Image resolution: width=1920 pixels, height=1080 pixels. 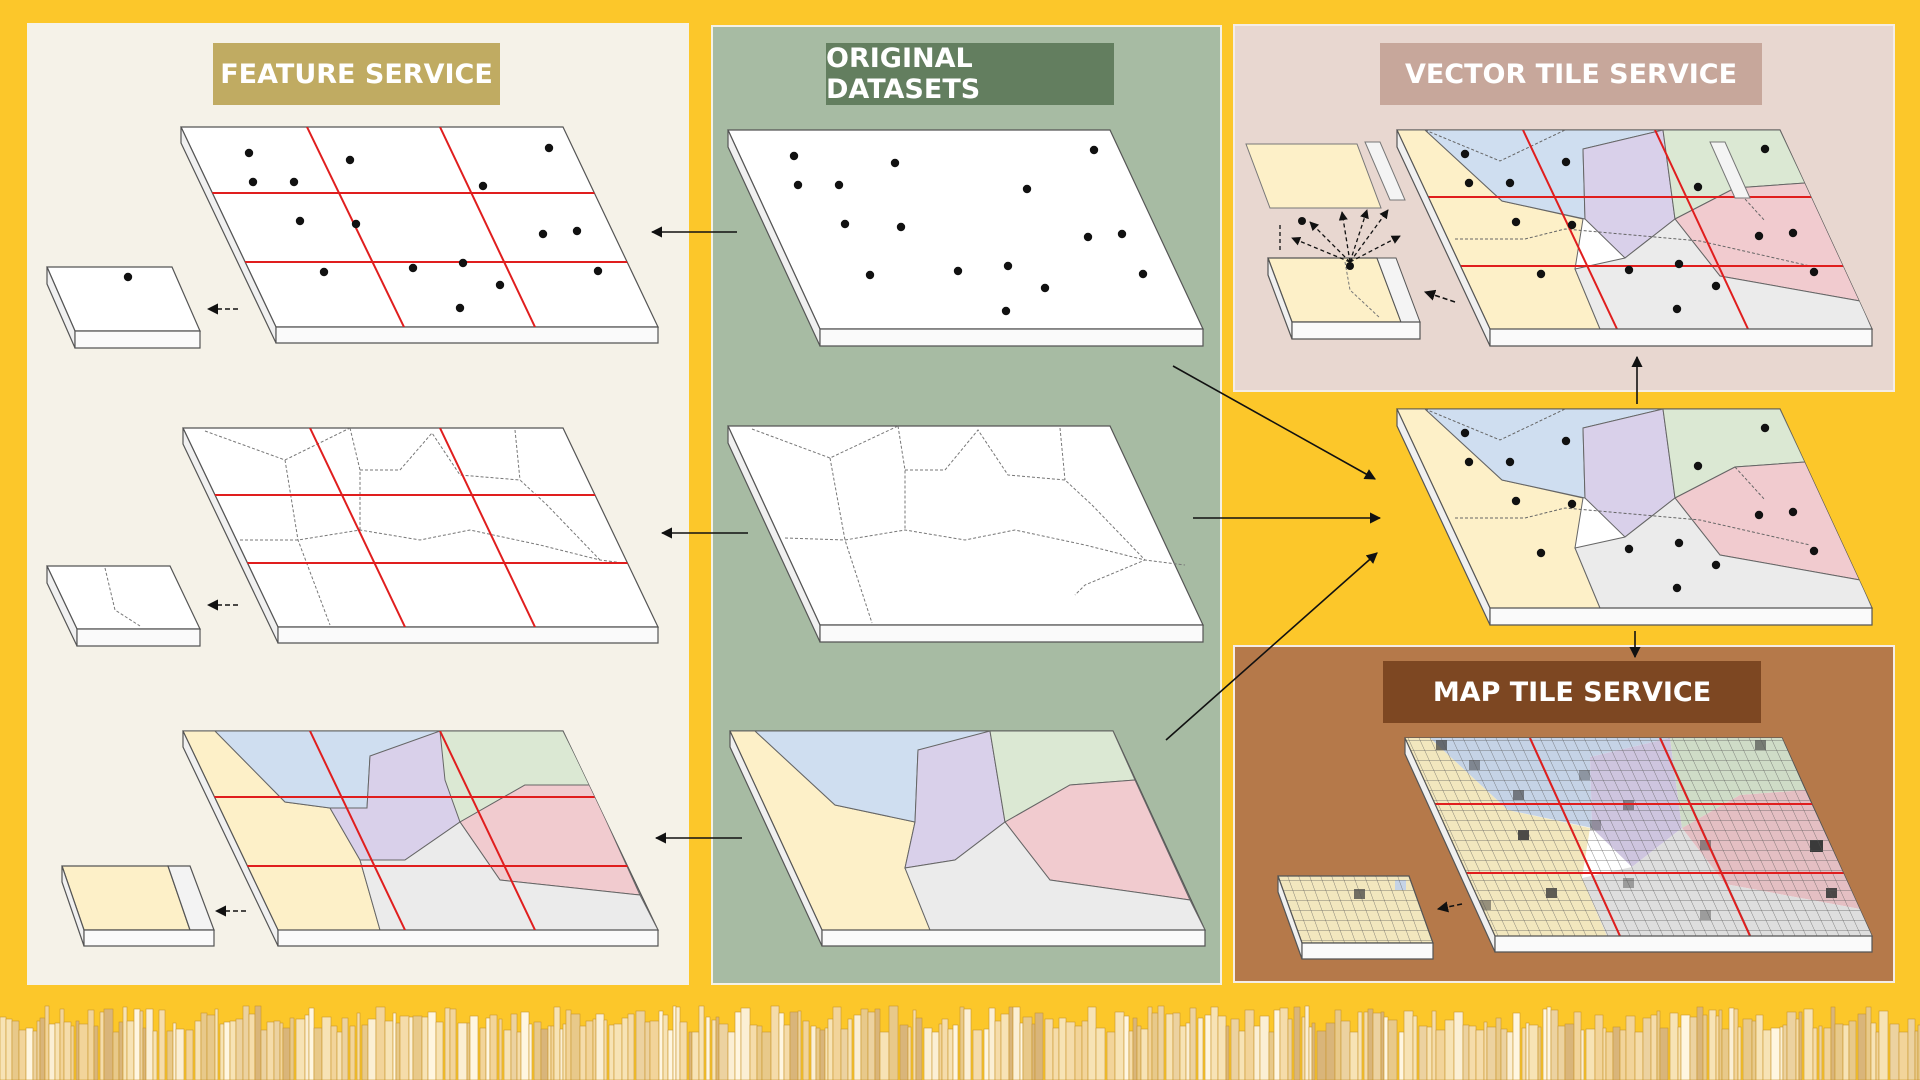 I want to click on feature-service-title: FEATURE SERVICE, so click(x=356, y=74).